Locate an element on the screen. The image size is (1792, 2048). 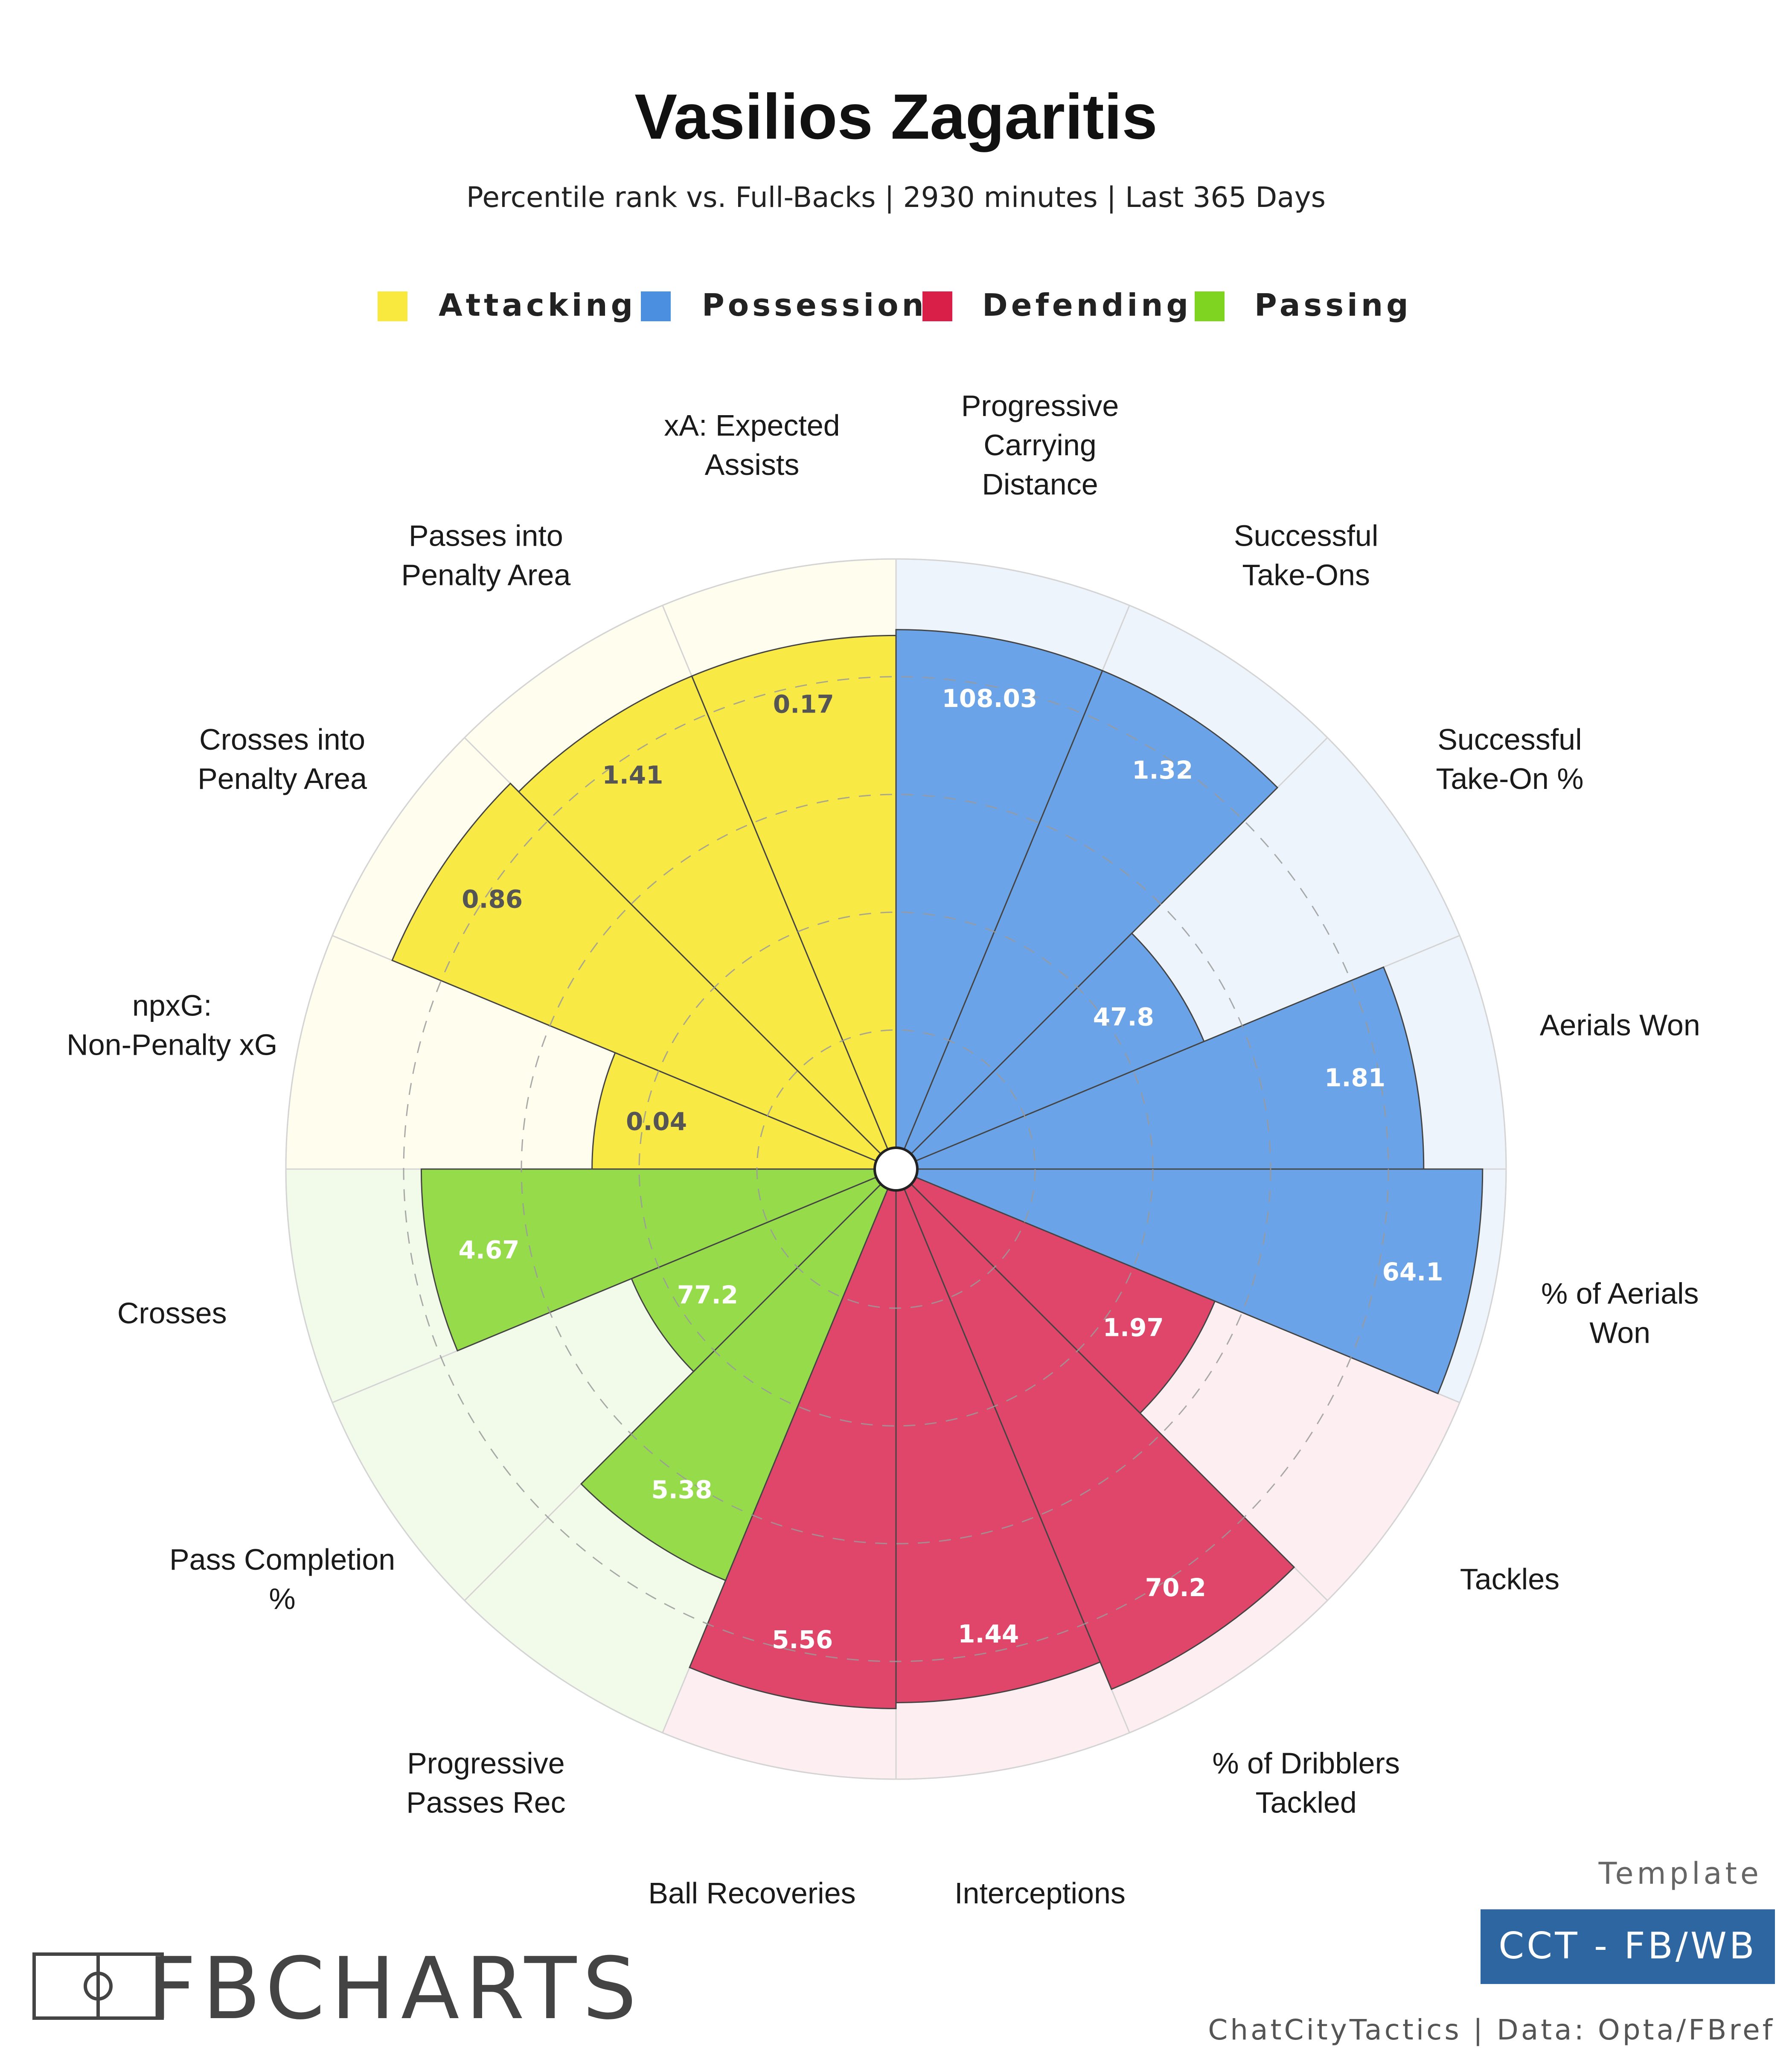
value-label-progressive-passes-rec: 5.38 is located at coordinates (681, 1489).